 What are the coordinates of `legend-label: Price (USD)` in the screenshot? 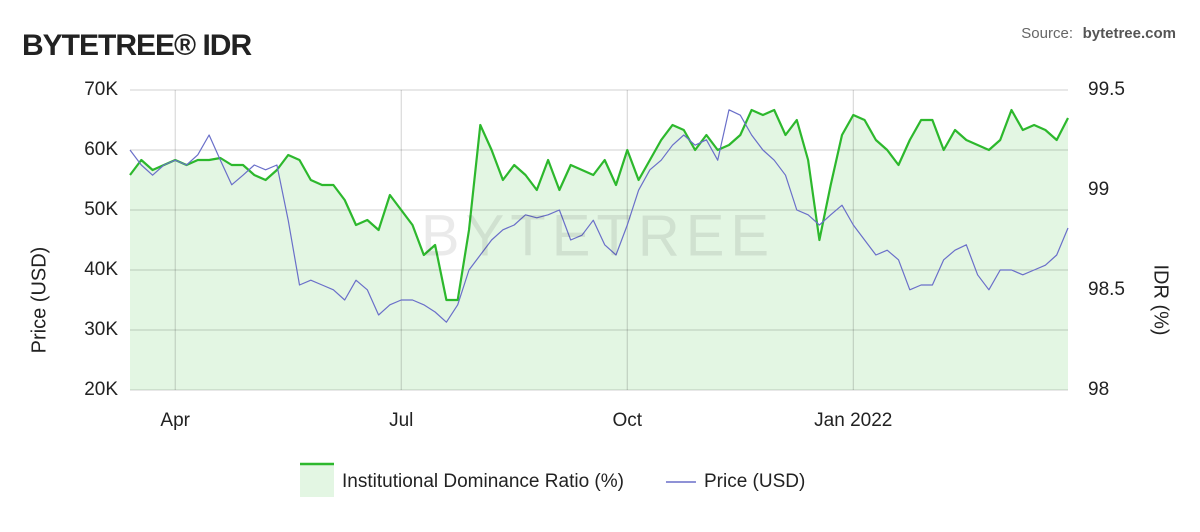 It's located at (754, 481).